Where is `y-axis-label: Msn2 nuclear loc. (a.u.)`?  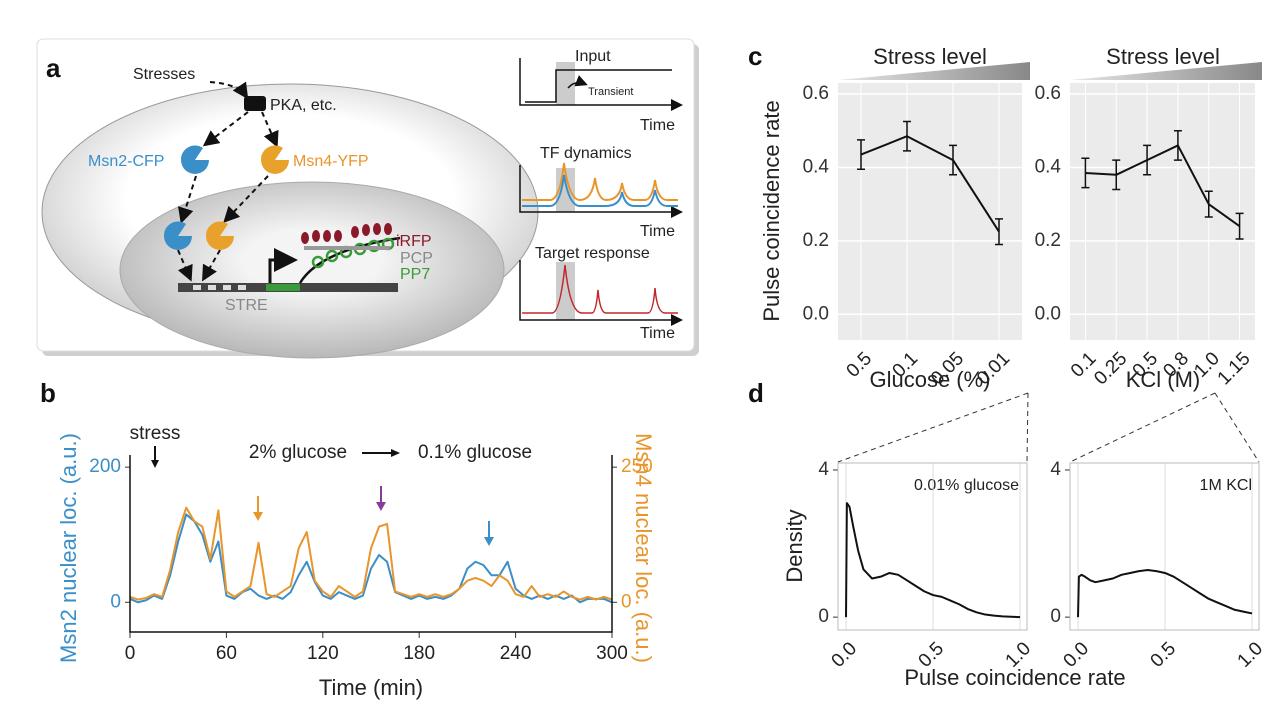 y-axis-label: Msn2 nuclear loc. (a.u.) is located at coordinates (68, 548).